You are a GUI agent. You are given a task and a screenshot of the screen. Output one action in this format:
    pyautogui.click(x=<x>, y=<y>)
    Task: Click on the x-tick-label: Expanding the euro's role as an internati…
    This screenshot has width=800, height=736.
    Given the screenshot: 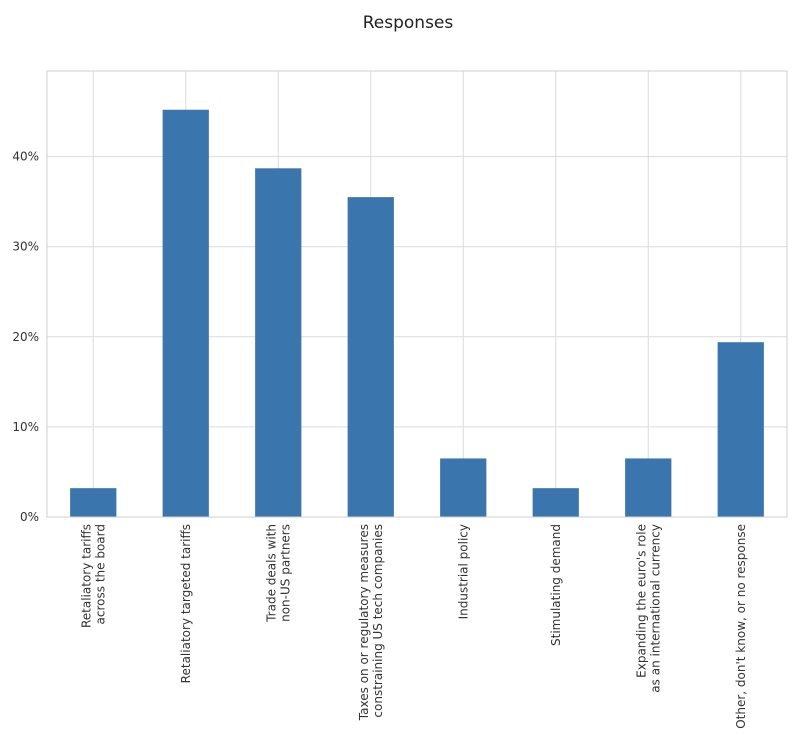 What is the action you would take?
    pyautogui.click(x=648, y=608)
    